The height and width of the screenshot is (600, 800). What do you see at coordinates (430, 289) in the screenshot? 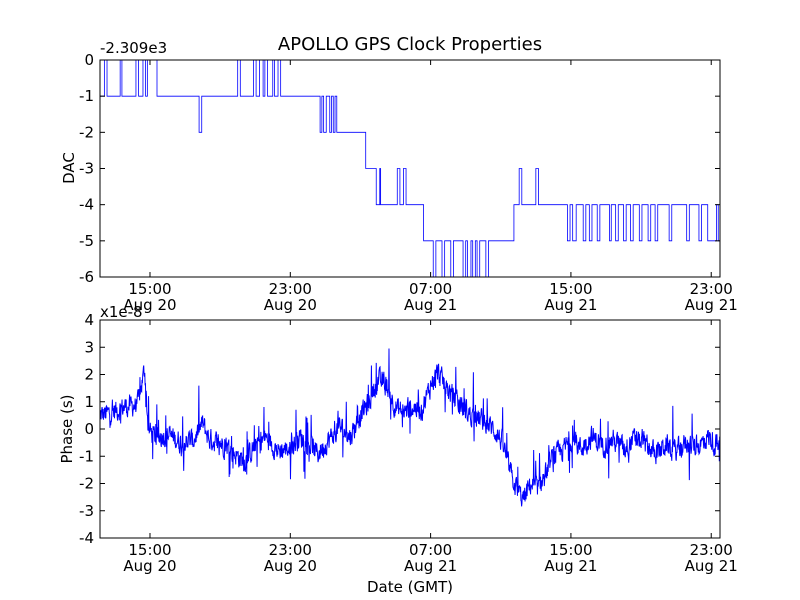
I see `dac-xtick-time: 07:00` at bounding box center [430, 289].